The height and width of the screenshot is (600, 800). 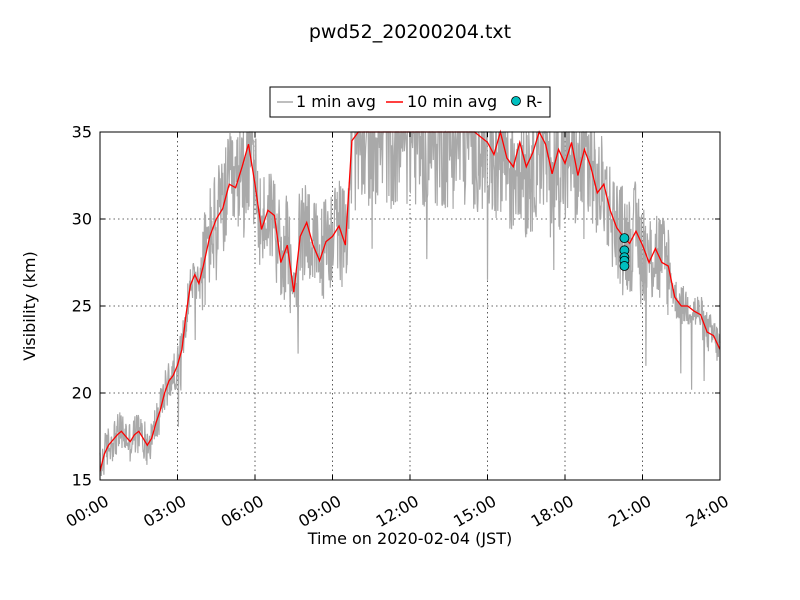 What do you see at coordinates (82, 480) in the screenshot?
I see `y-tick-label: 15` at bounding box center [82, 480].